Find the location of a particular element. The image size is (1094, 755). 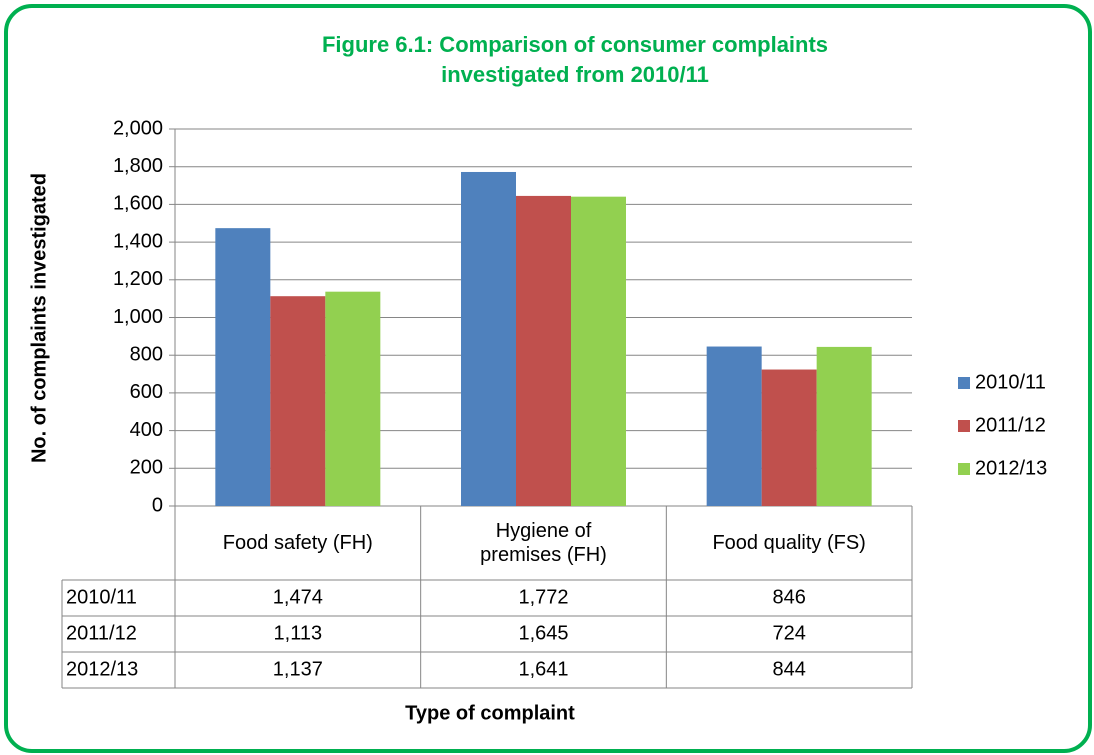

table-value: 1,113 is located at coordinates (298, 633).